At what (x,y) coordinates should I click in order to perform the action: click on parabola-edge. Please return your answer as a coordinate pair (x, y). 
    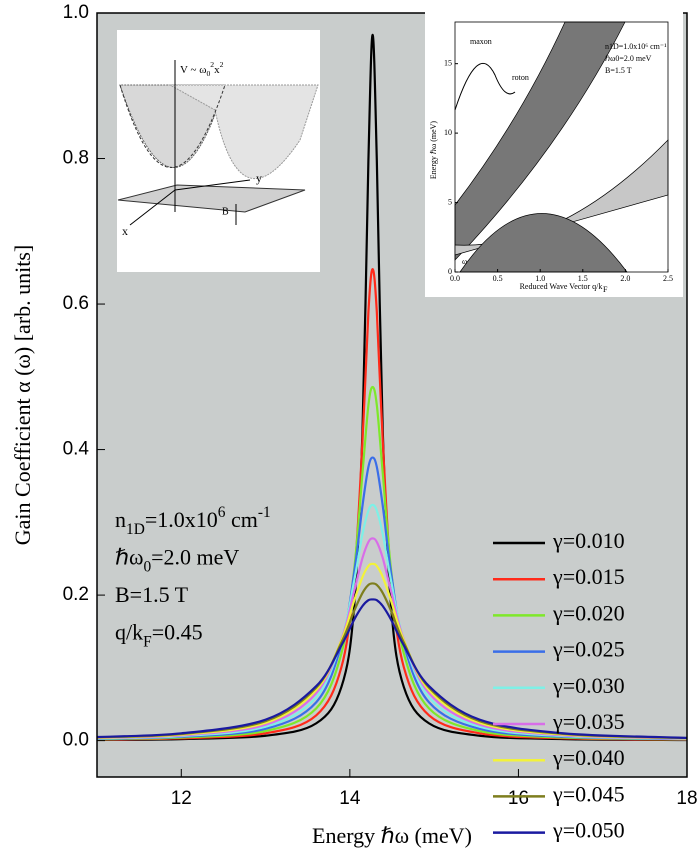
    Looking at the image, I should click on (172, 126).